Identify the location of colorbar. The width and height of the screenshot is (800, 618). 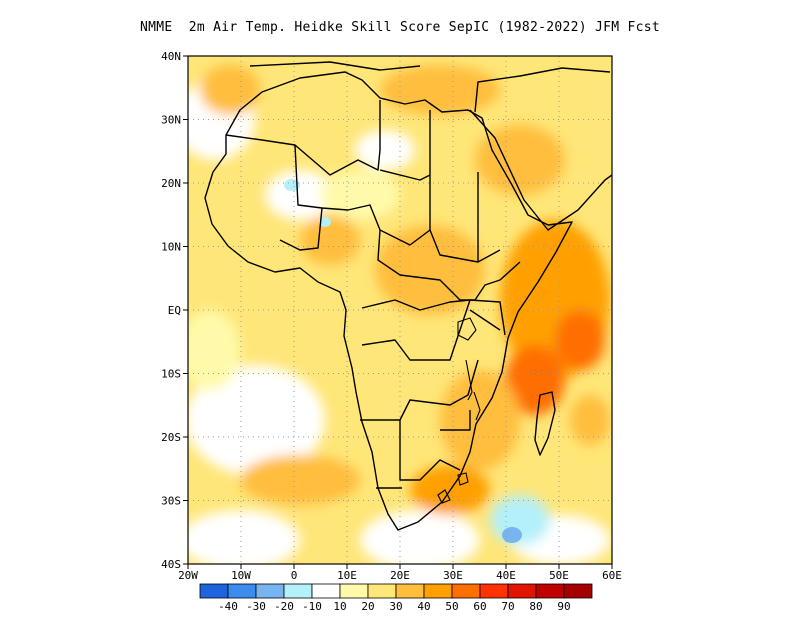
(396, 591).